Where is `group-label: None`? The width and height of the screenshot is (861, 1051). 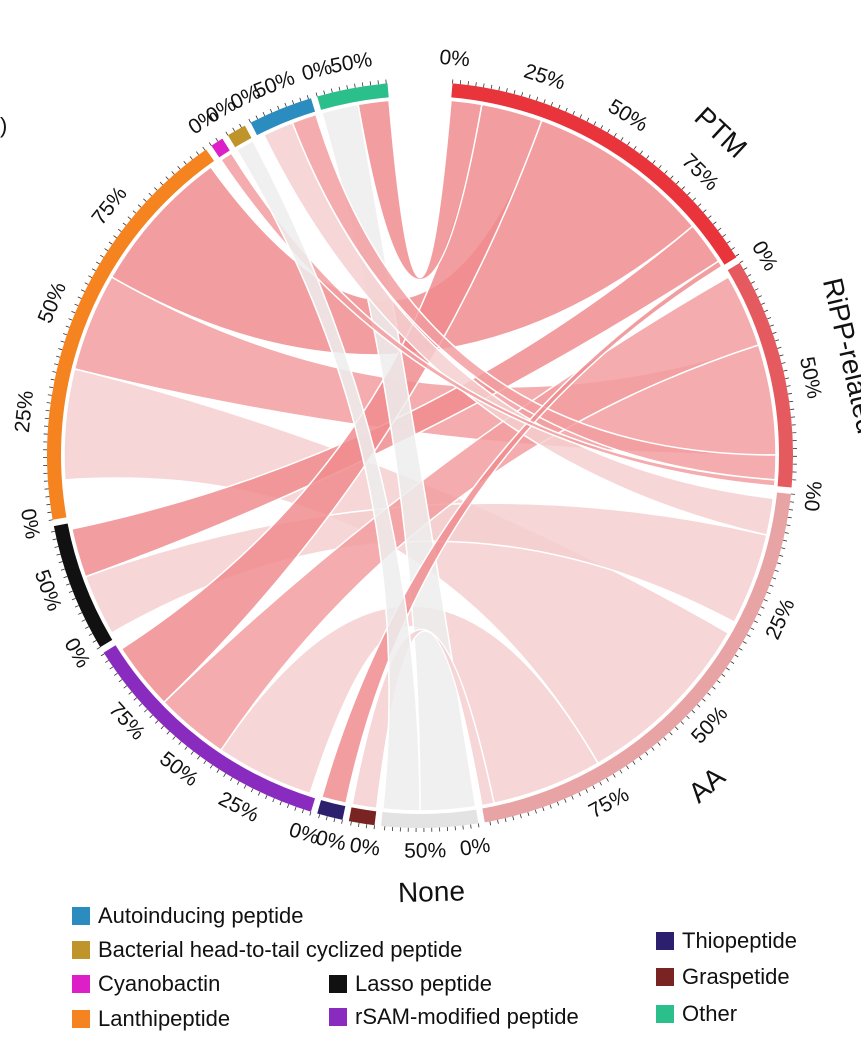
group-label: None is located at coordinates (432, 891).